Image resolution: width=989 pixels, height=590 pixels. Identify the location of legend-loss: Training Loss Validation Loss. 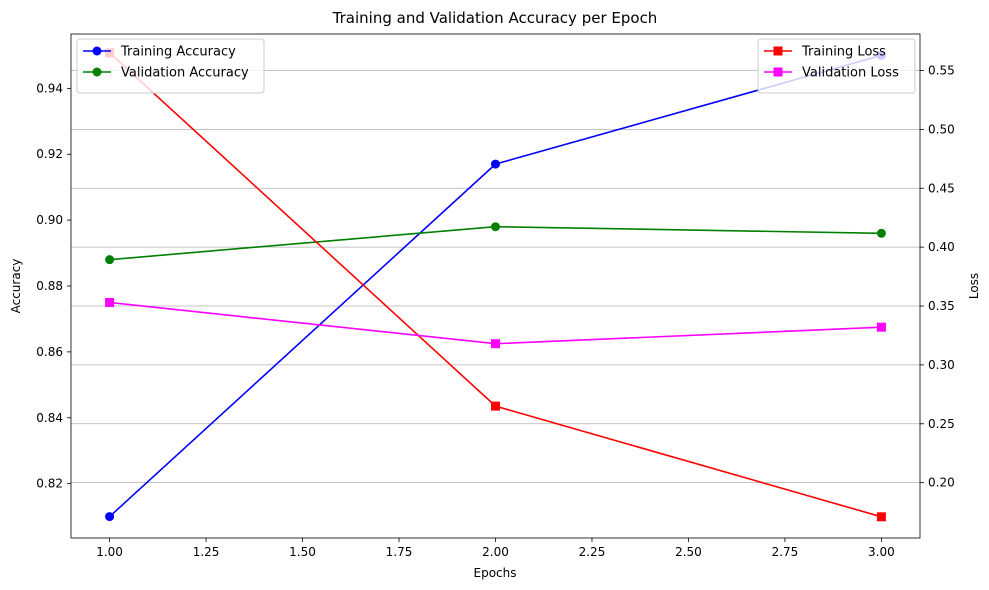
(836, 66).